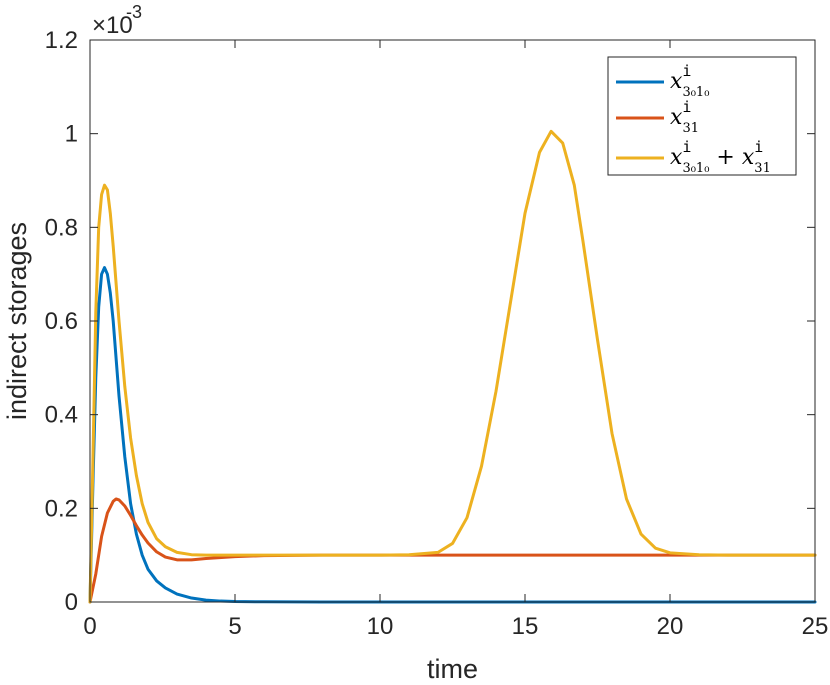 The height and width of the screenshot is (685, 830). I want to click on y-tick-label: 0.4, so click(61, 415).